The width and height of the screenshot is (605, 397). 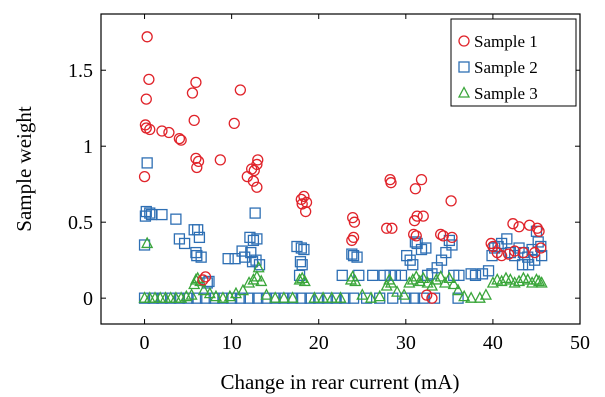 What do you see at coordinates (493, 343) in the screenshot?
I see `x-tick-label: 40` at bounding box center [493, 343].